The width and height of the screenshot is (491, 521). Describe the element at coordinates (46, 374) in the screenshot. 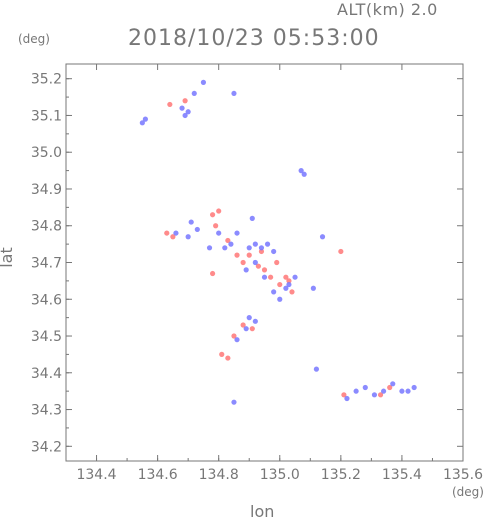

I see `y-tick-label: 34.4` at that location.